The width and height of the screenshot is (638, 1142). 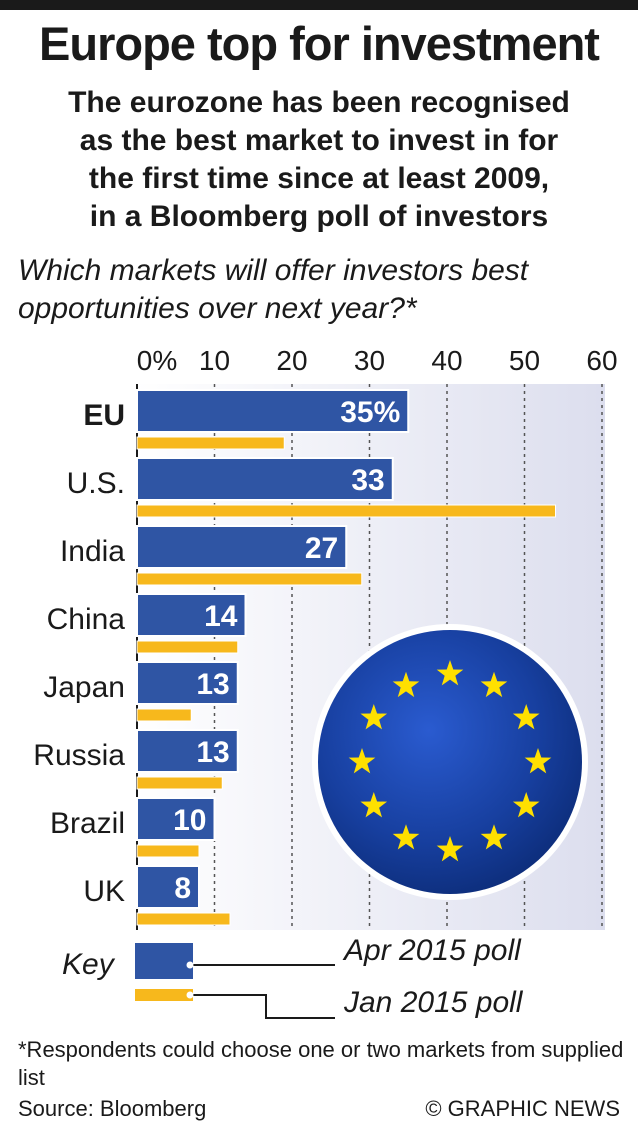 I want to click on bar-apr-us, so click(x=265, y=479).